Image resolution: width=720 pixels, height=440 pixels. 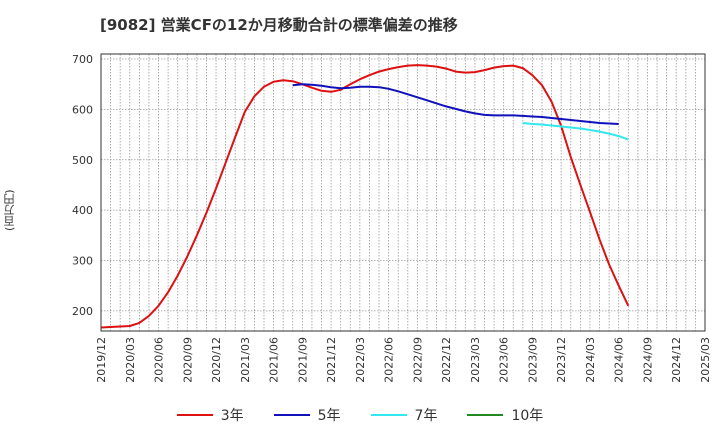 I want to click on y-tick-label: 700, so click(x=82, y=59).